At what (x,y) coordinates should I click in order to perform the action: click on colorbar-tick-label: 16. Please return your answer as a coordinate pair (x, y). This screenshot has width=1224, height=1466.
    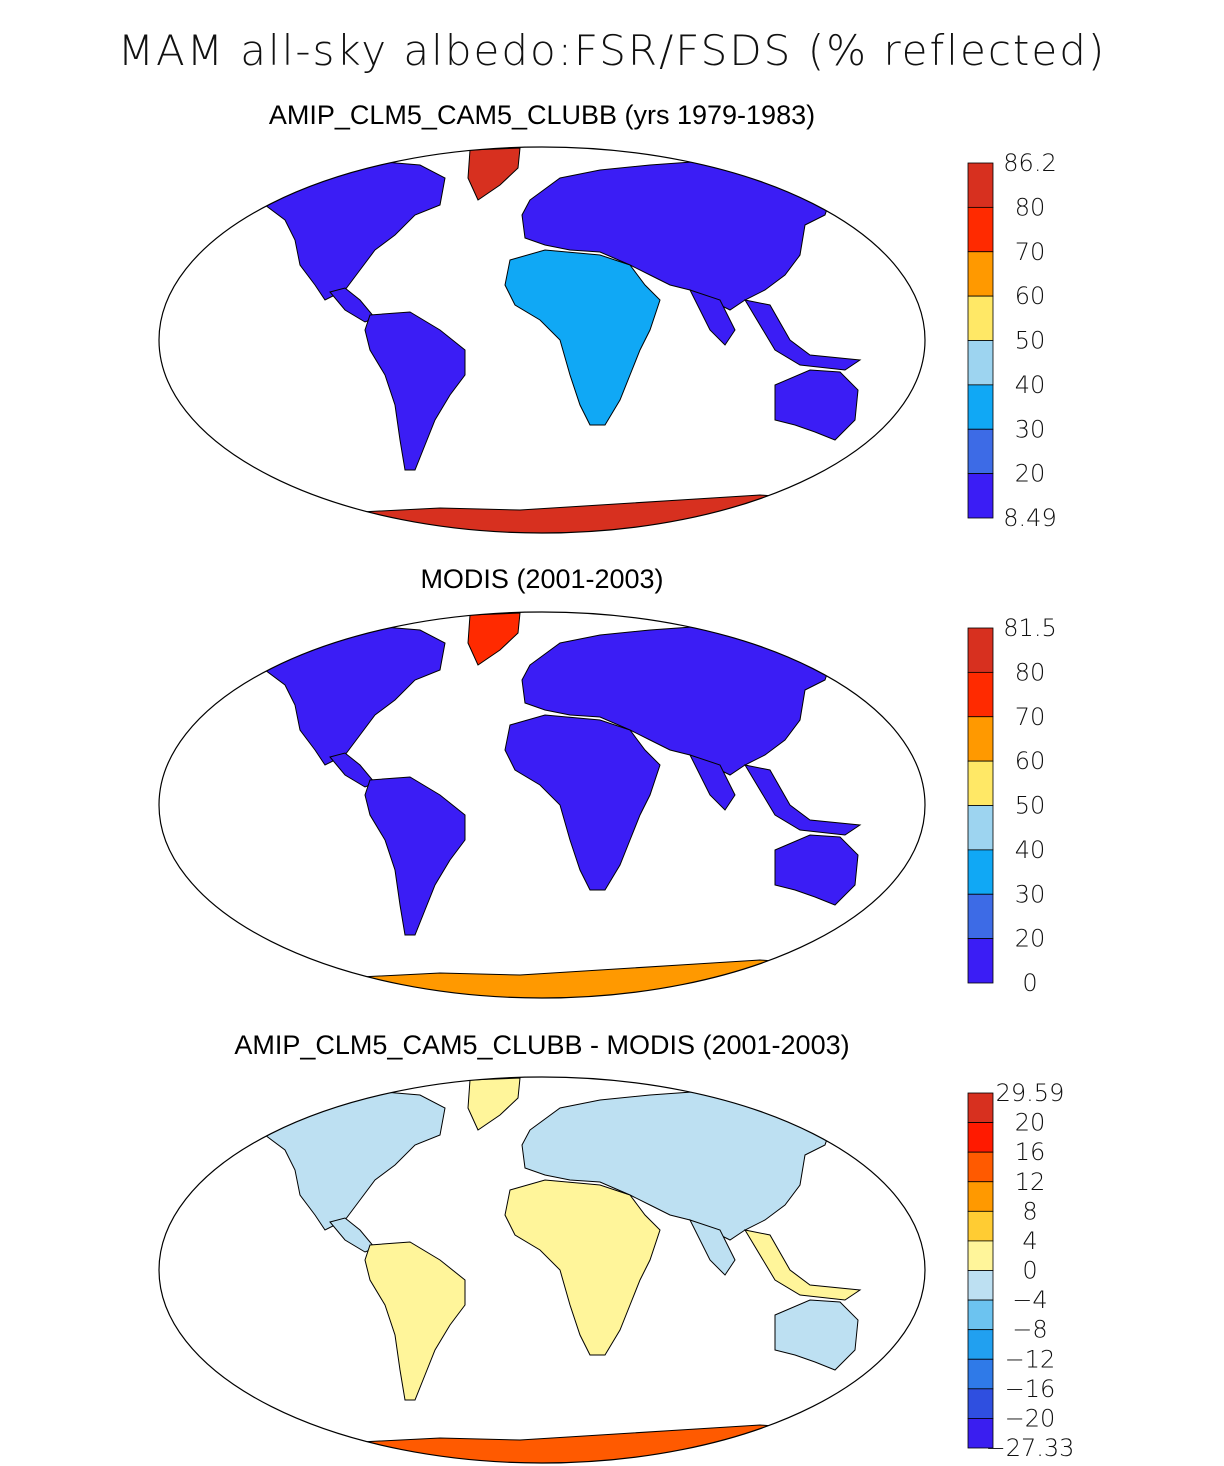
    Looking at the image, I should click on (1030, 1152).